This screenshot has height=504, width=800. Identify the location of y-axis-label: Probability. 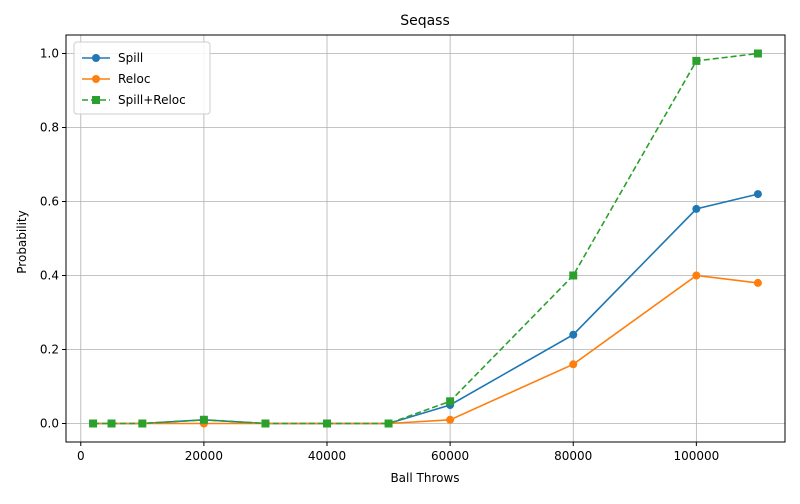
(22, 241).